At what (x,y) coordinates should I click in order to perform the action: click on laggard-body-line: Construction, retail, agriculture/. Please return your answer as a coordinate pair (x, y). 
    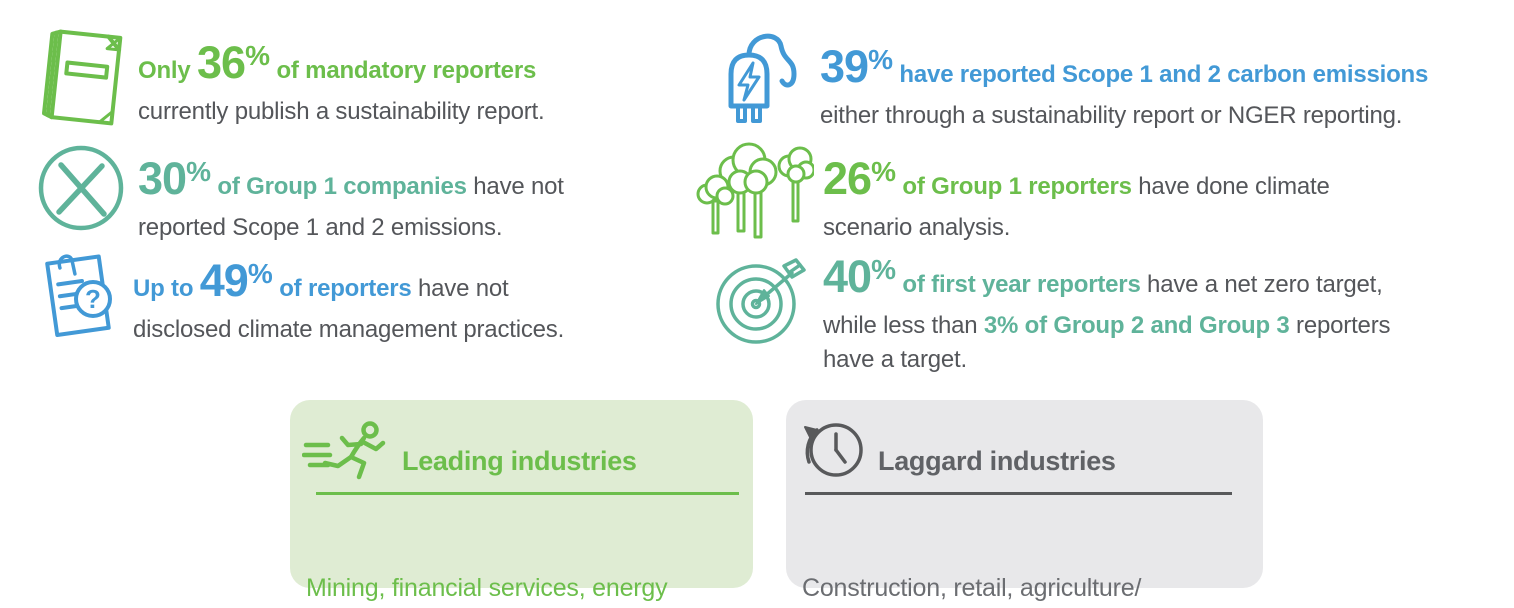
    Looking at the image, I should click on (972, 588).